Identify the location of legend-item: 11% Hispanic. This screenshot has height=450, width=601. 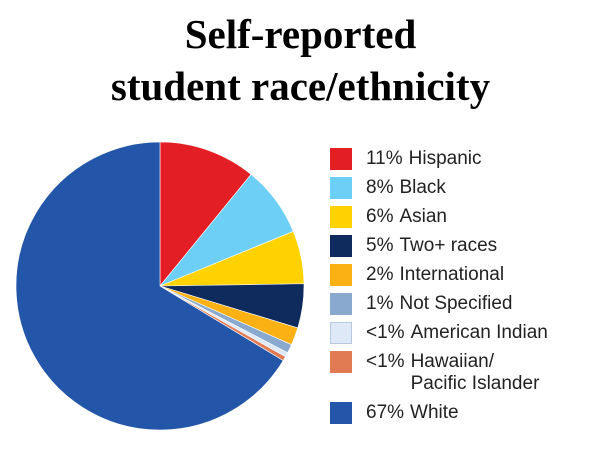
(439, 159).